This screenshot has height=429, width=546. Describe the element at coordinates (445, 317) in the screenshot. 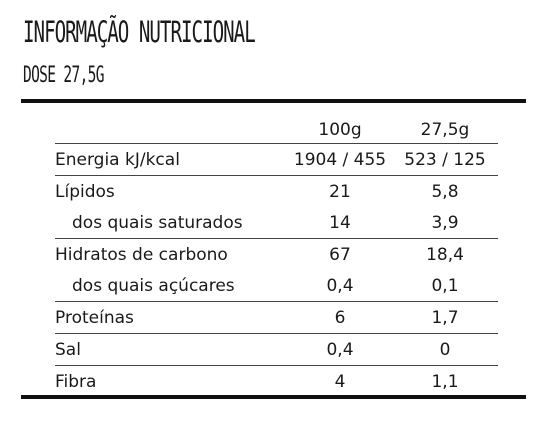

I see `value-per-dose: 1,7` at that location.